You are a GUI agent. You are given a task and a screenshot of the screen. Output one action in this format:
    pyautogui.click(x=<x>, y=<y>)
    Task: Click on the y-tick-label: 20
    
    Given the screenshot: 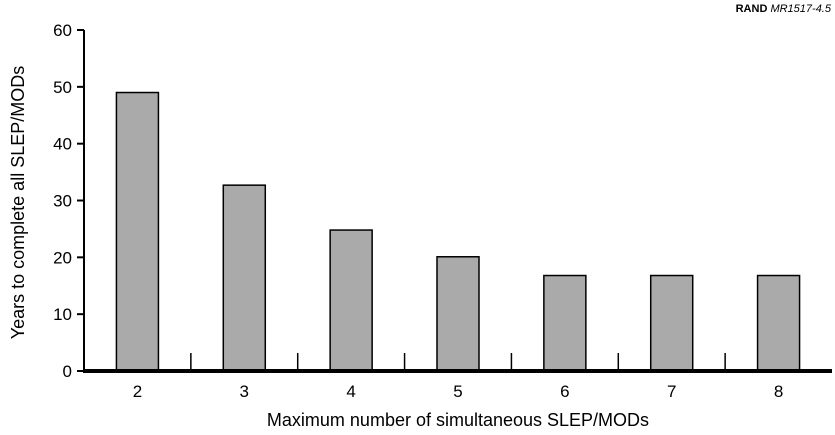 What is the action you would take?
    pyautogui.click(x=62, y=257)
    